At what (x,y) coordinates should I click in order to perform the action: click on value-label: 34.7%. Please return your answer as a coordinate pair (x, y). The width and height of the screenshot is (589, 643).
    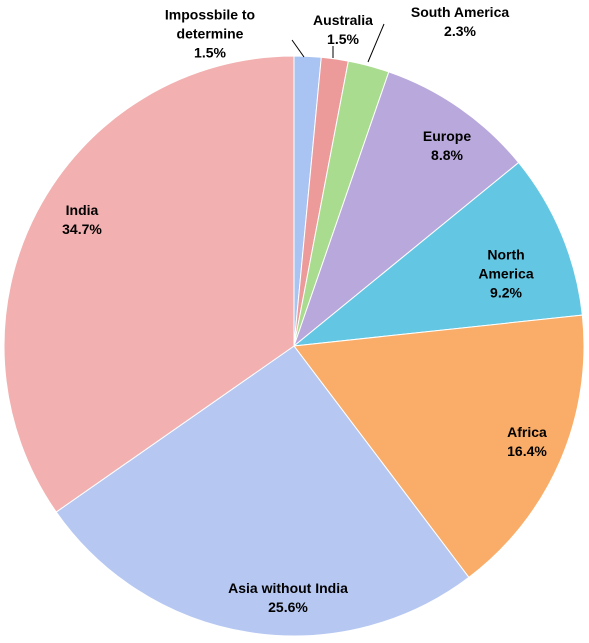
    Looking at the image, I should click on (82, 229).